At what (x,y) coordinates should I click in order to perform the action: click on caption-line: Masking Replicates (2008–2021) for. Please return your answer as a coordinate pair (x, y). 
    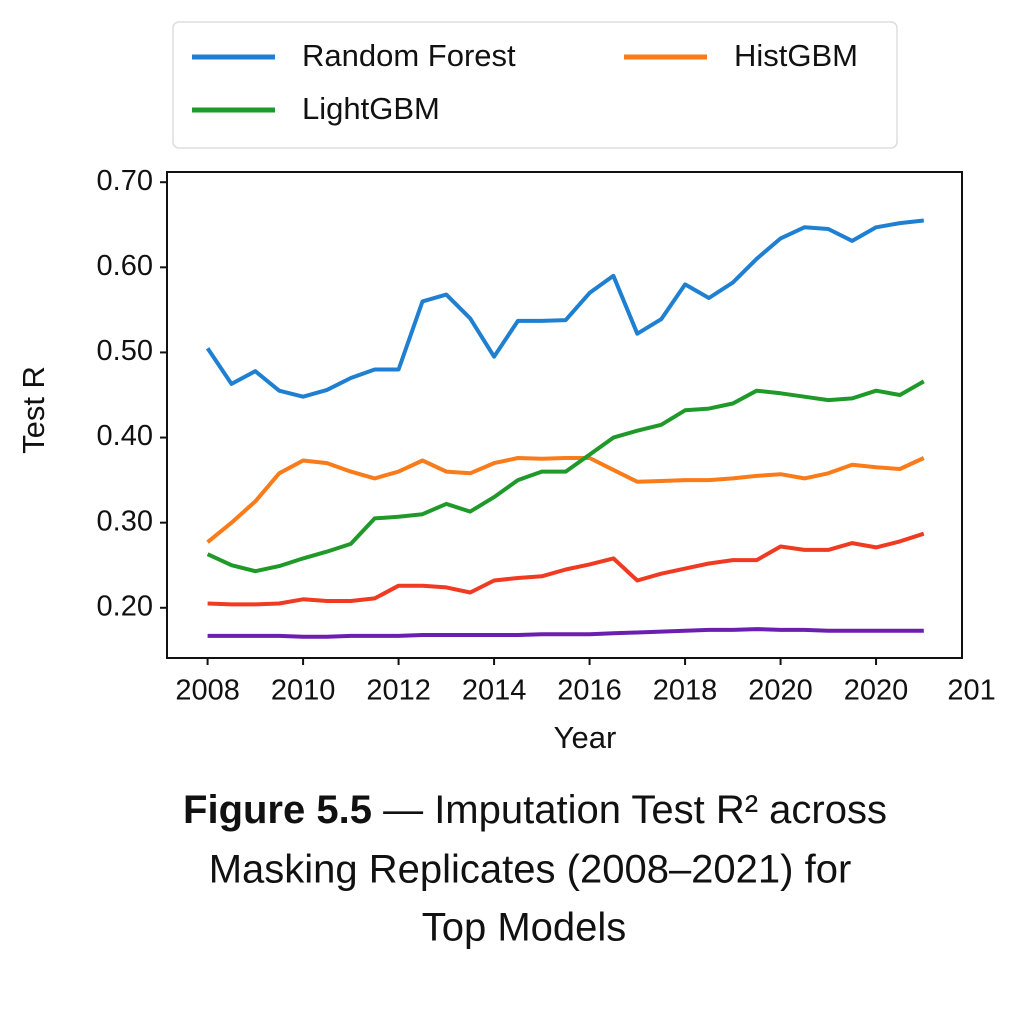
    Looking at the image, I should click on (530, 870).